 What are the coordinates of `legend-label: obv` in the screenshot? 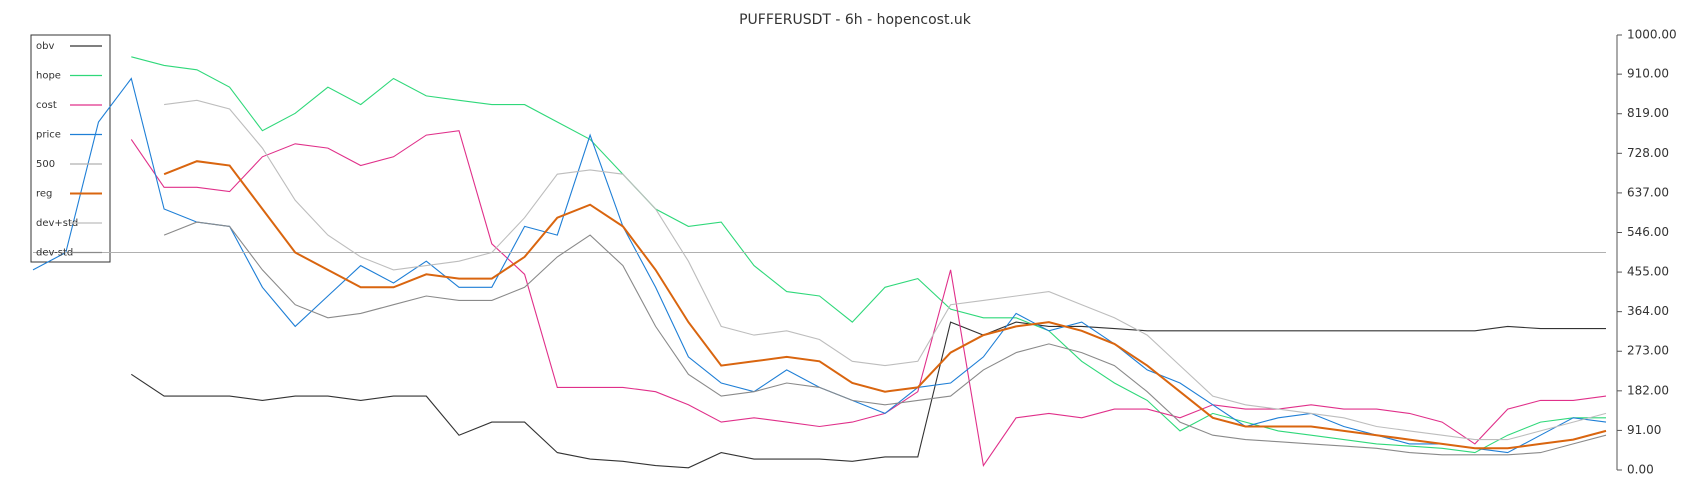 It's located at (45, 46).